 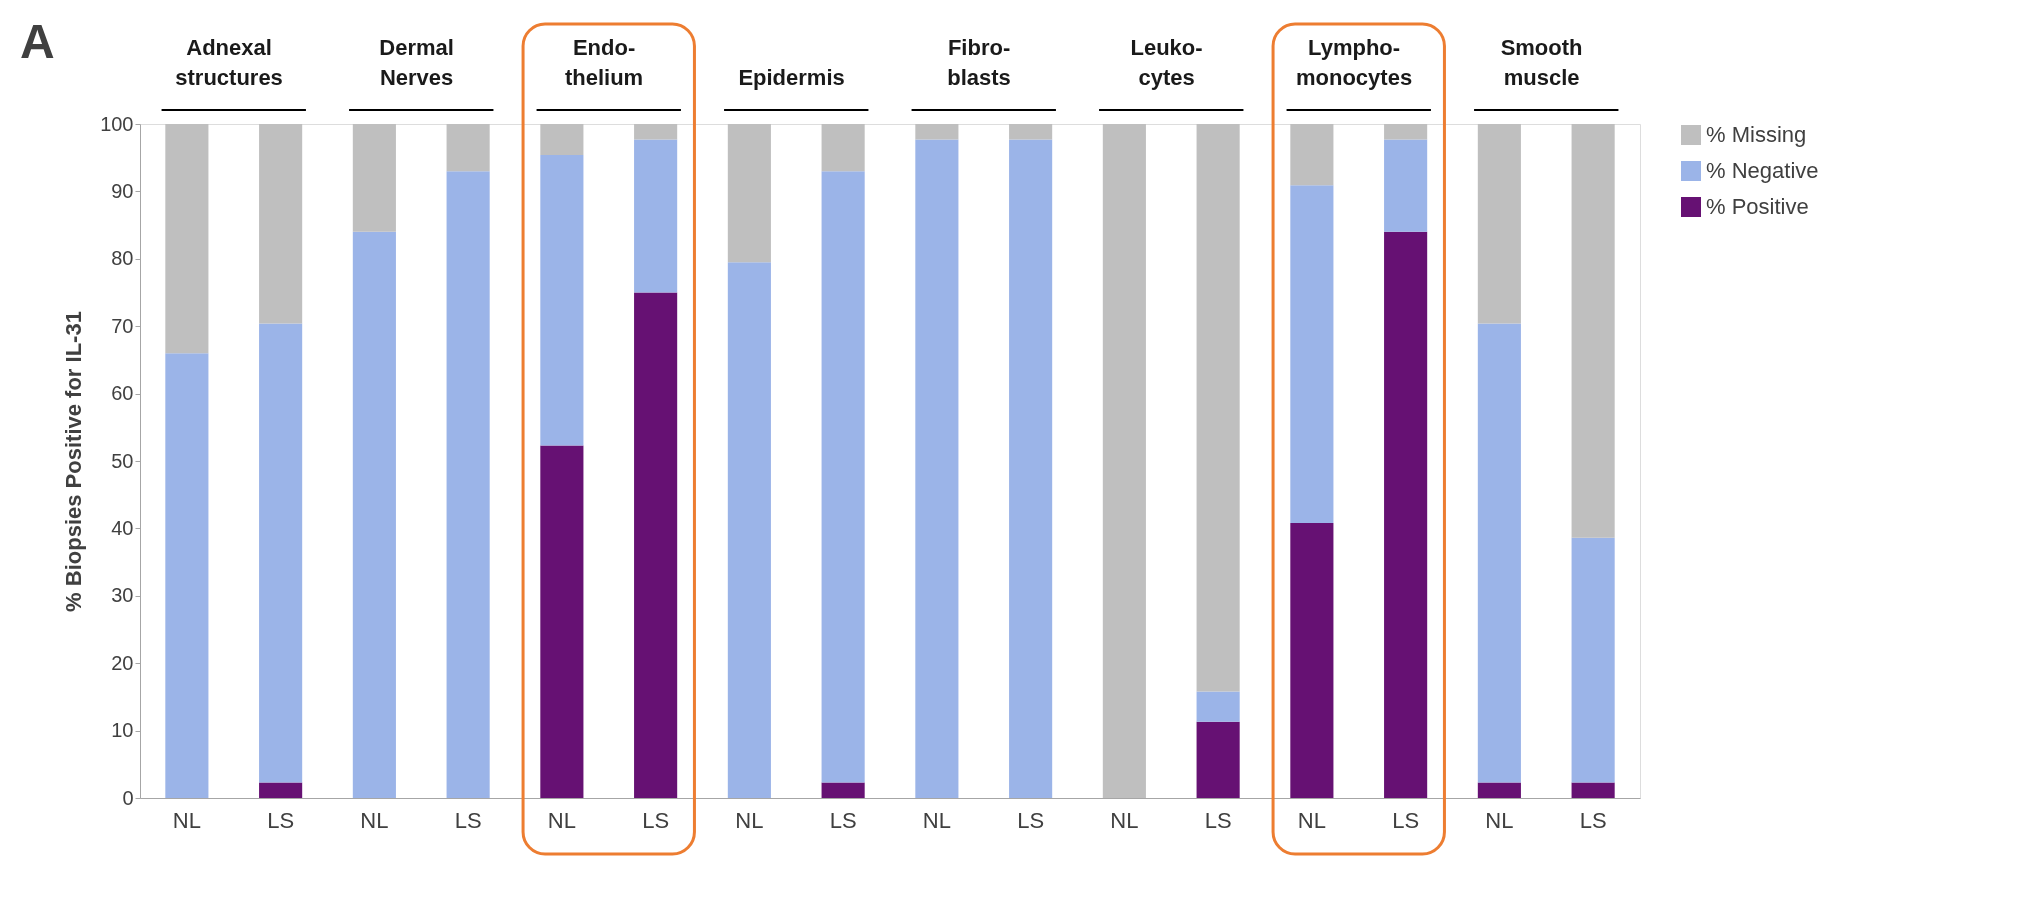 What do you see at coordinates (1541, 62) in the screenshot?
I see `text: Smooth muscle` at bounding box center [1541, 62].